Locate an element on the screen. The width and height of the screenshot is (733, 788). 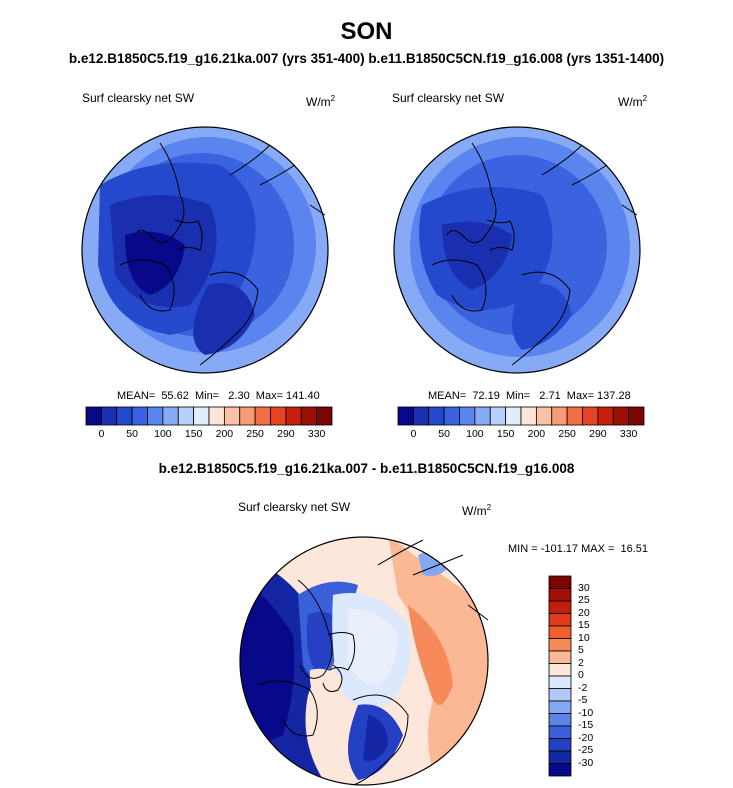
difference-colorbar-tick-label: -5 is located at coordinates (583, 700).